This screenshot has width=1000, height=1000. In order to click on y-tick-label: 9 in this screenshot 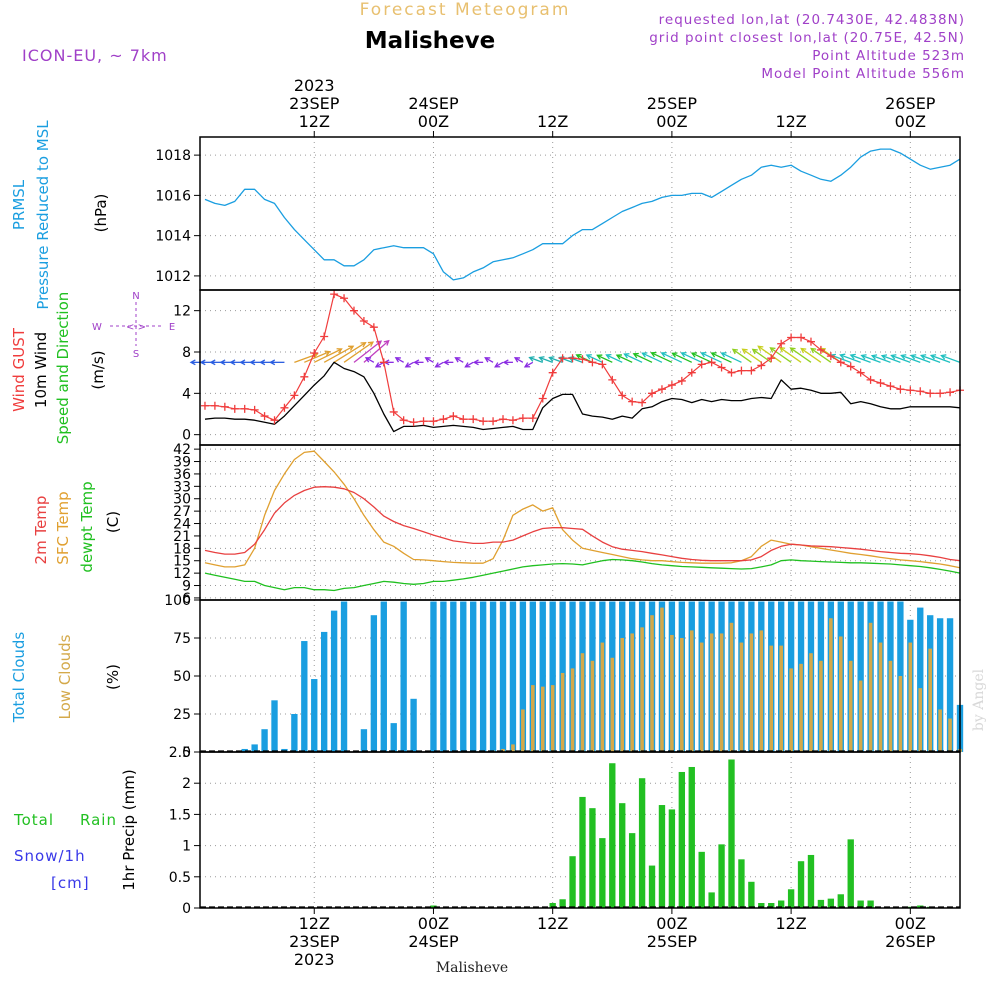, I will do `click(186, 587)`.